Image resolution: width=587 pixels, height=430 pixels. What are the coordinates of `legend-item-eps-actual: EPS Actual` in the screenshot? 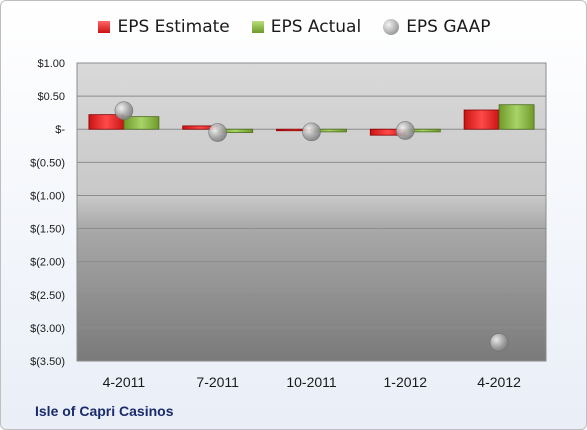 It's located at (306, 27).